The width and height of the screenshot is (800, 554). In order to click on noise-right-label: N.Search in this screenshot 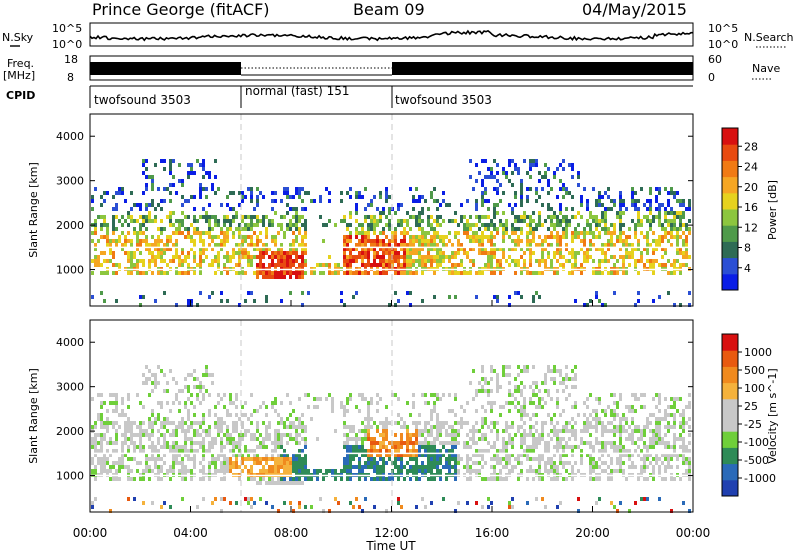, I will do `click(769, 37)`.